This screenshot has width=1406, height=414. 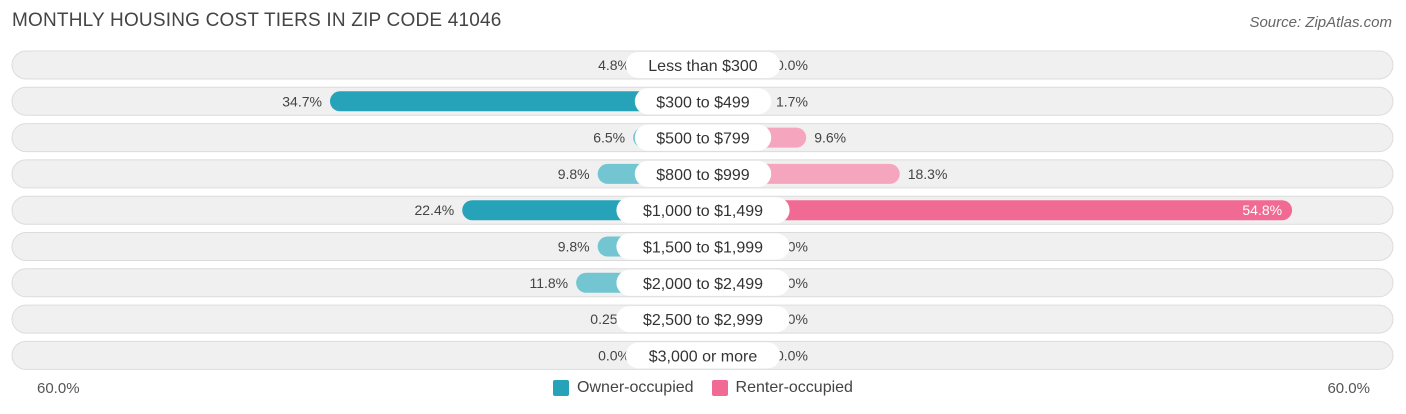 I want to click on owner-value-label: 34.7%, so click(x=302, y=101).